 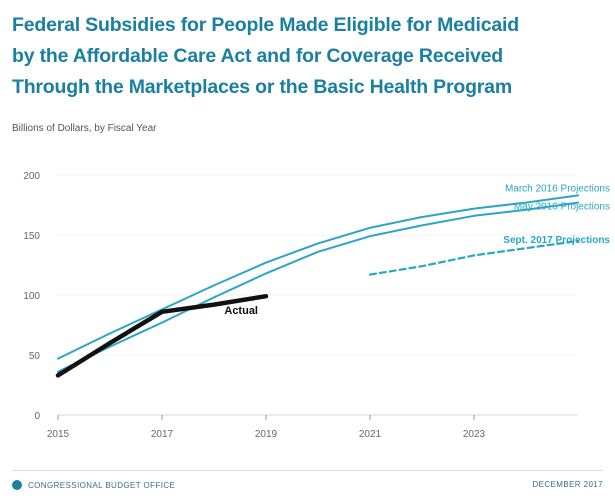 I want to click on series-label-3: Actual, so click(x=241, y=311).